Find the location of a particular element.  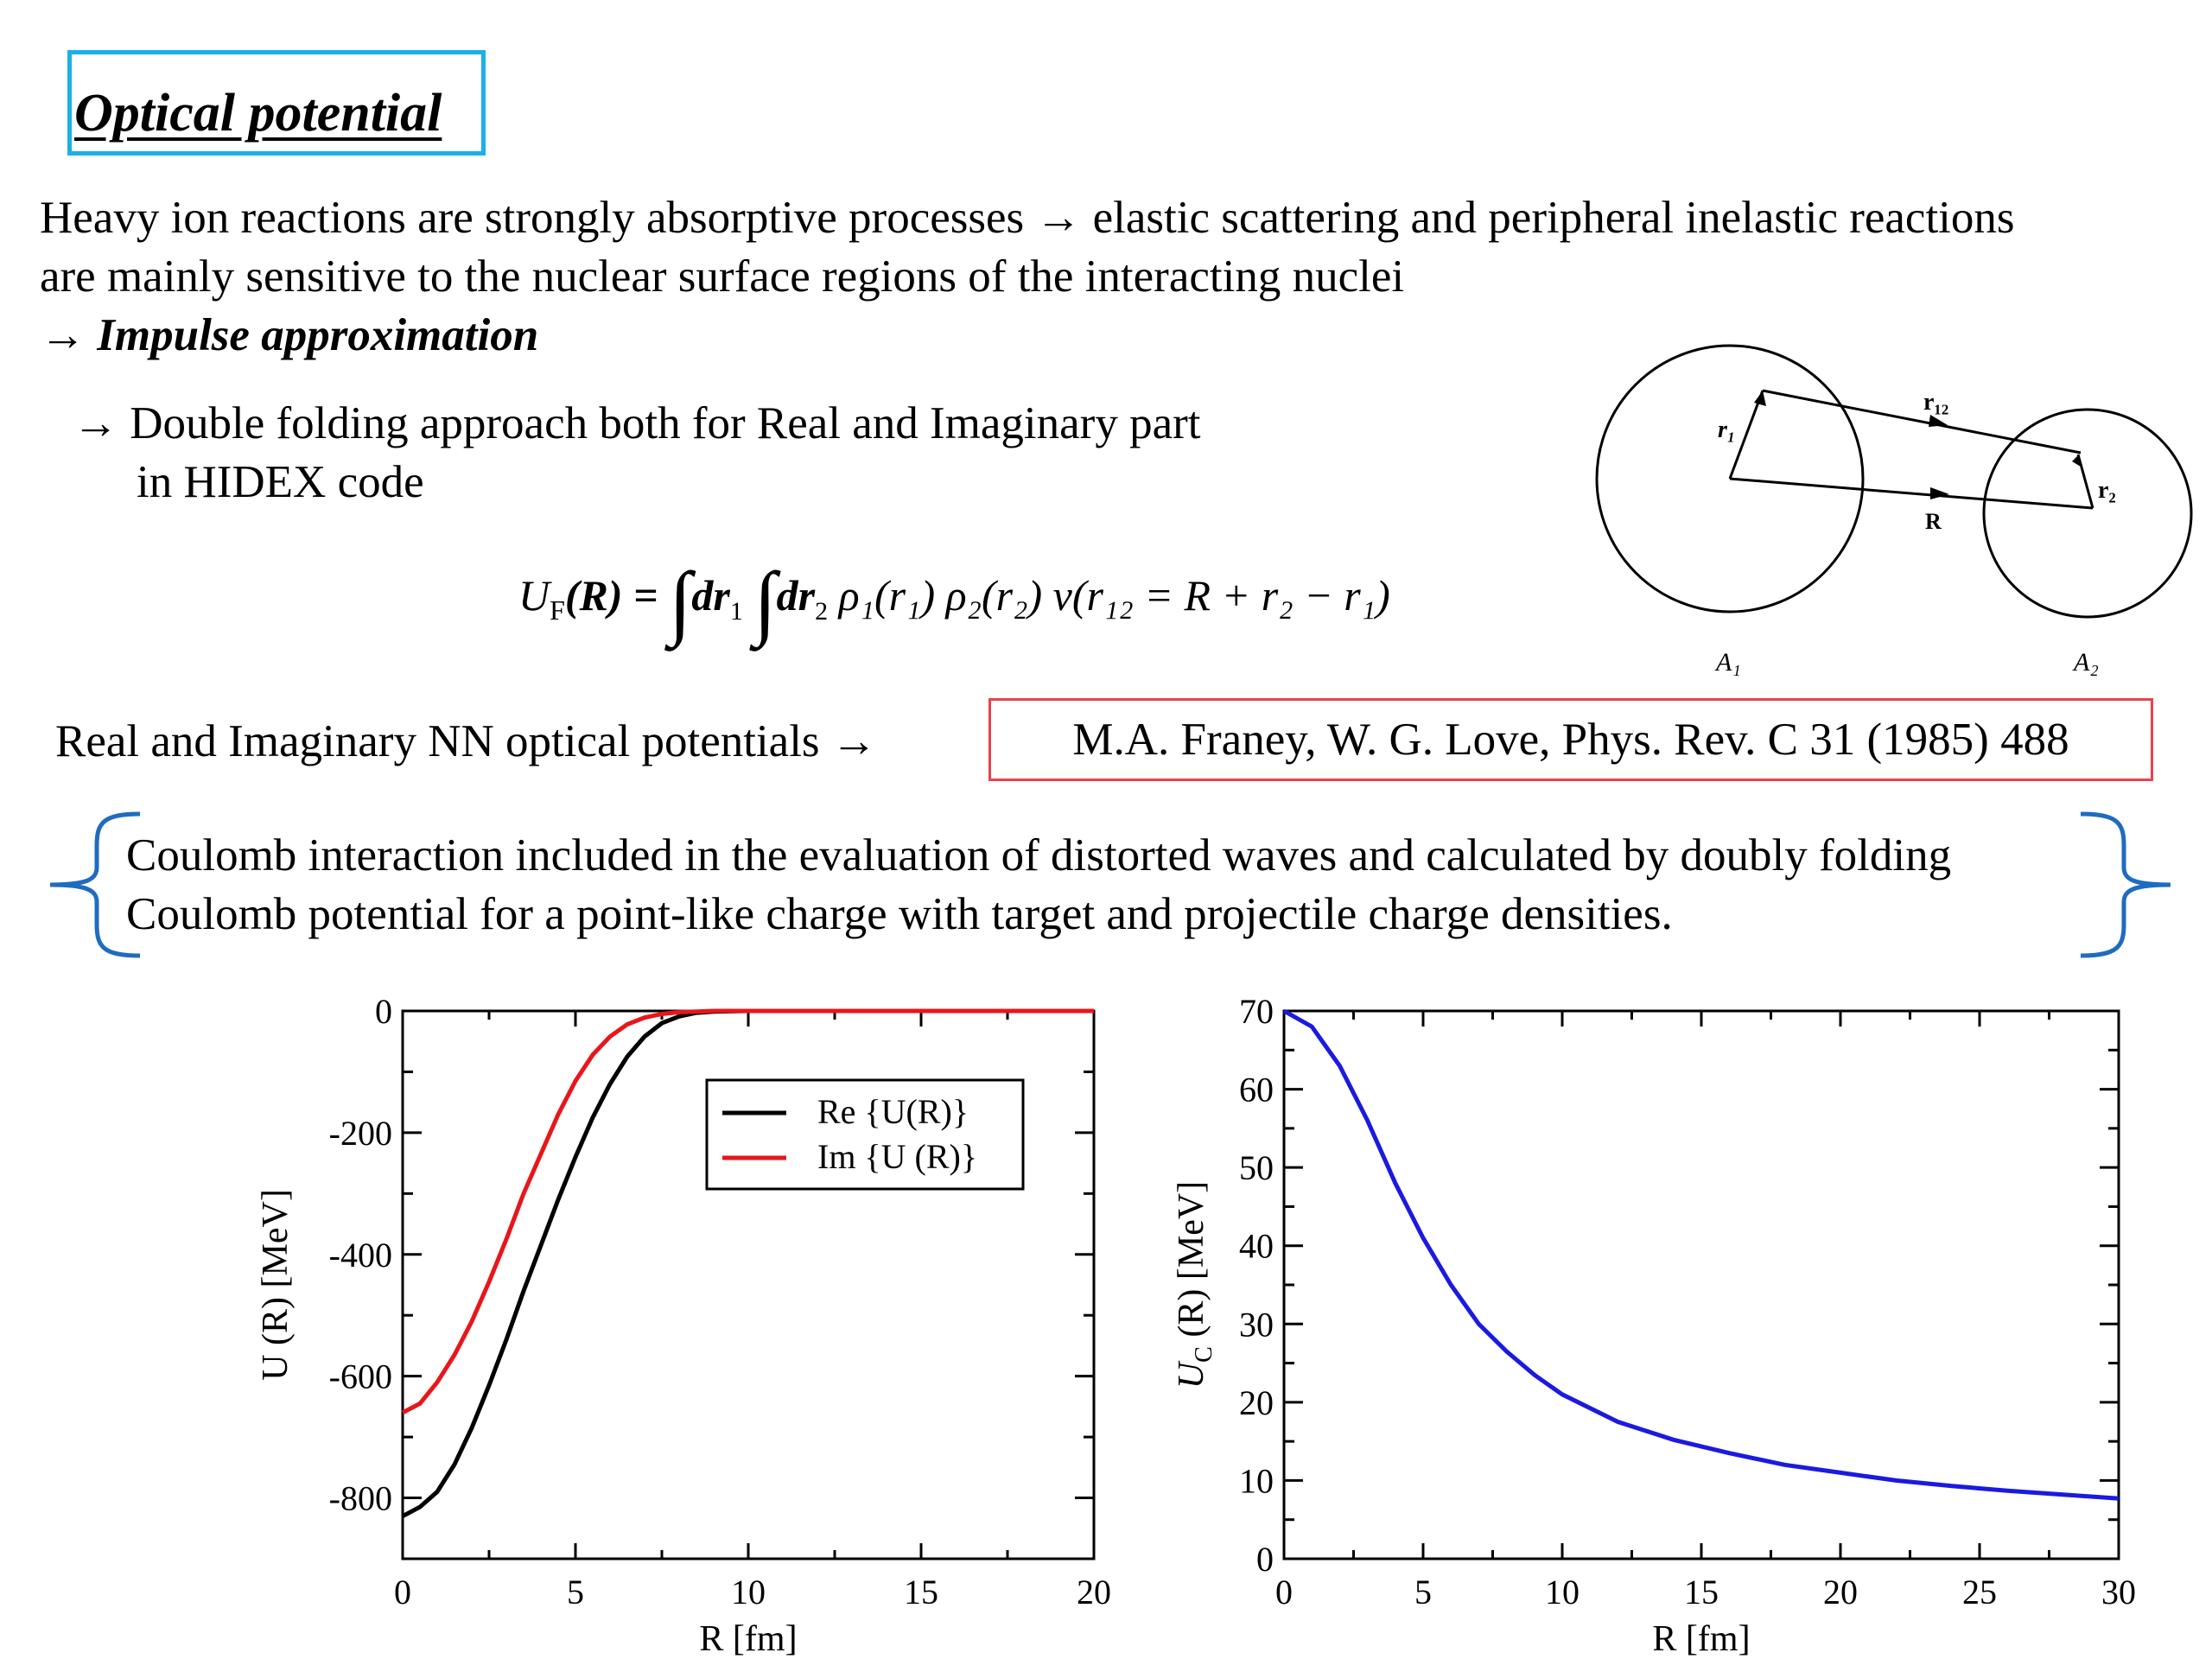

x-tick-label: 30 is located at coordinates (2118, 1592).